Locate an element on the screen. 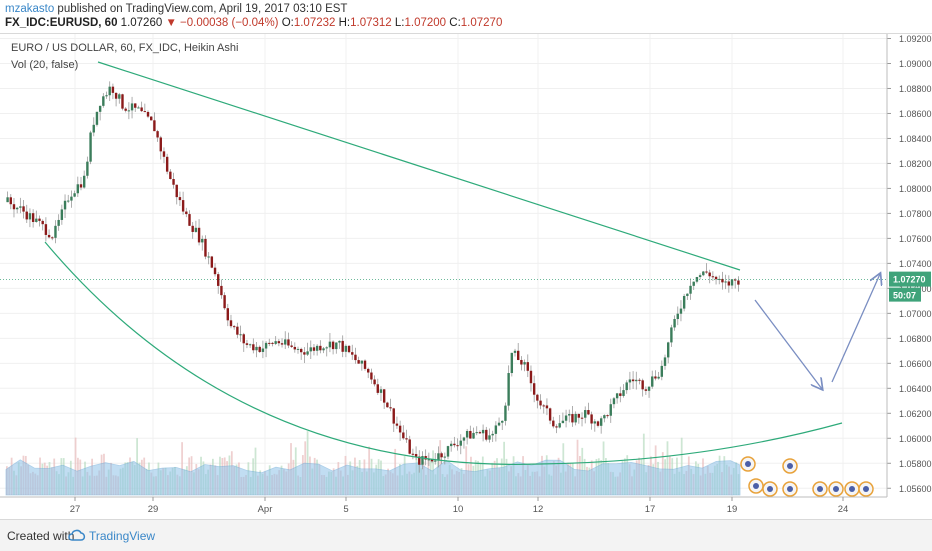 The height and width of the screenshot is (551, 932). volume-bar is located at coordinates (577, 467).